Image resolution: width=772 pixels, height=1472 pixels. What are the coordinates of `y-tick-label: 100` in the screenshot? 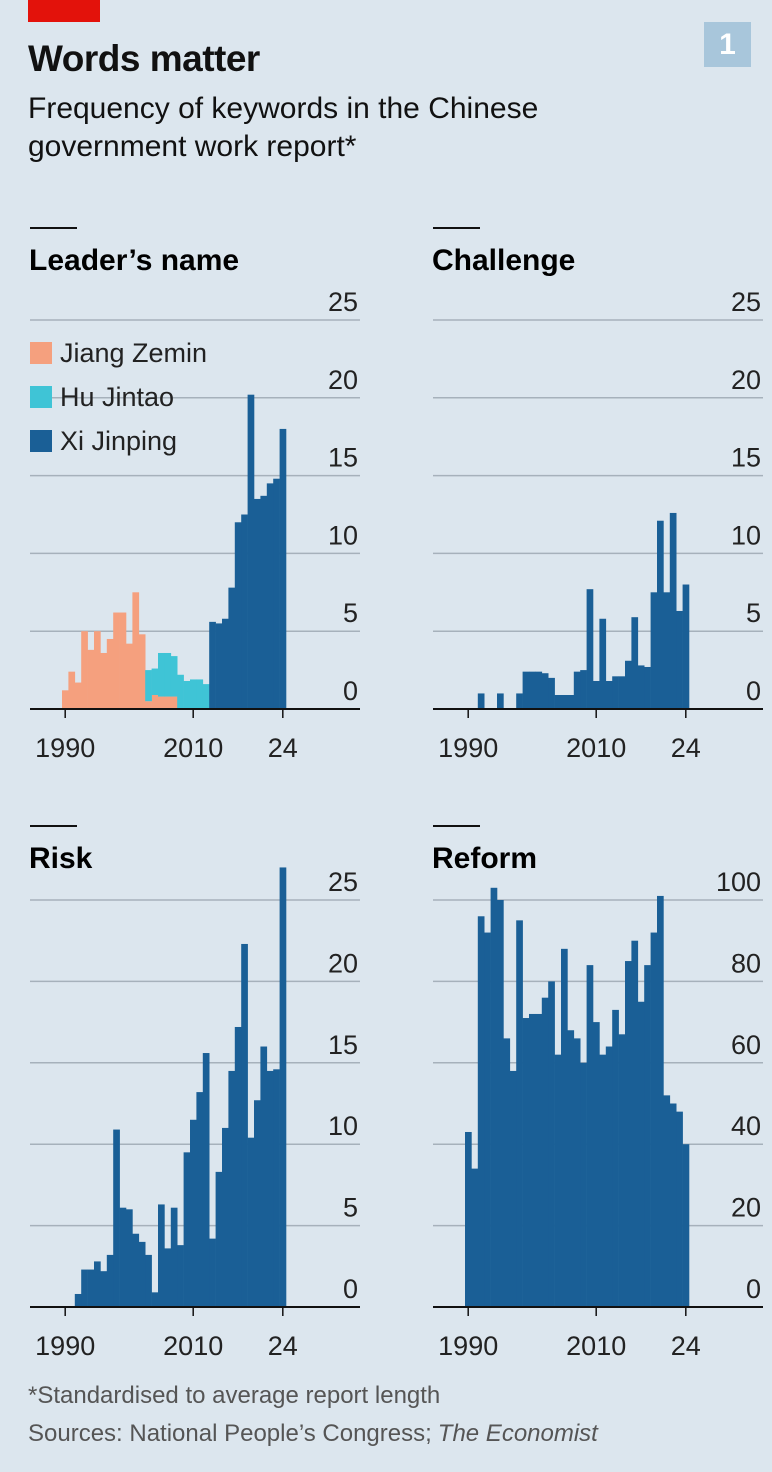 It's located at (738, 882).